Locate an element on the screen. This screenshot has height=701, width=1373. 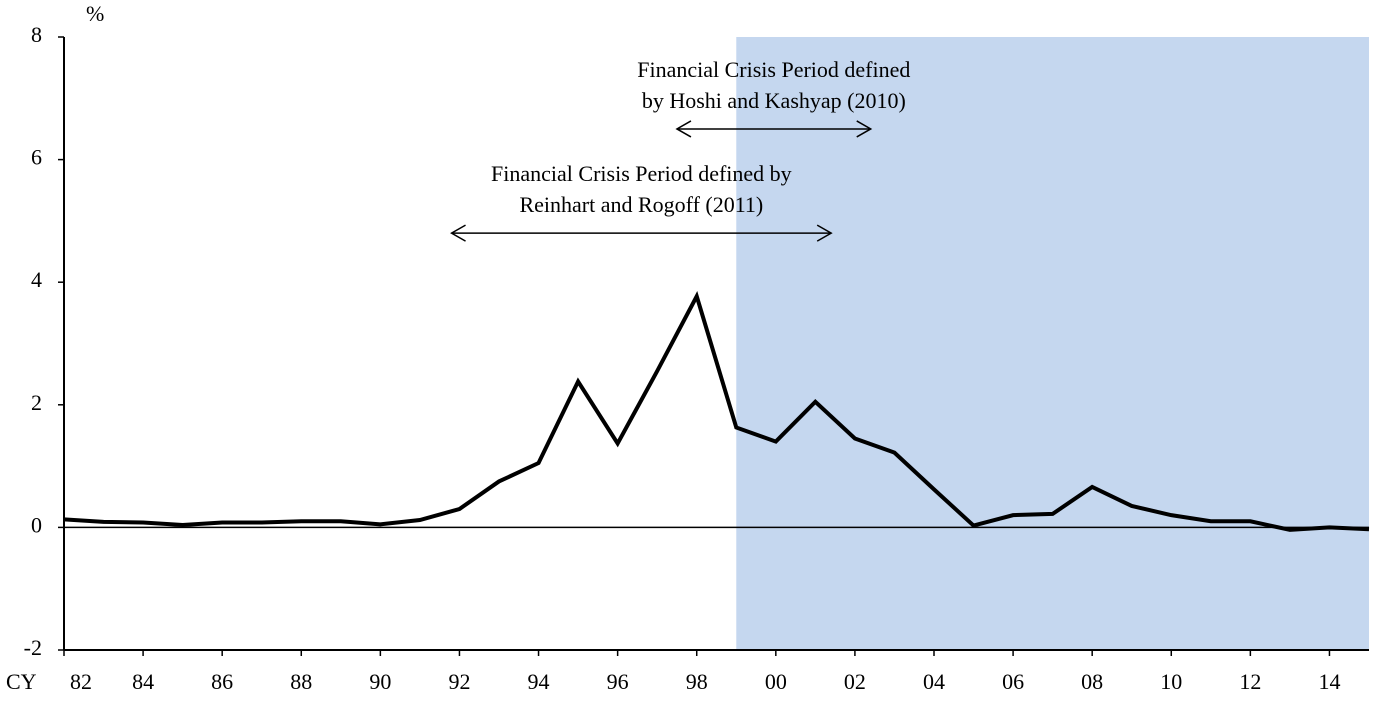
x-tick-label: 10 is located at coordinates (1171, 681).